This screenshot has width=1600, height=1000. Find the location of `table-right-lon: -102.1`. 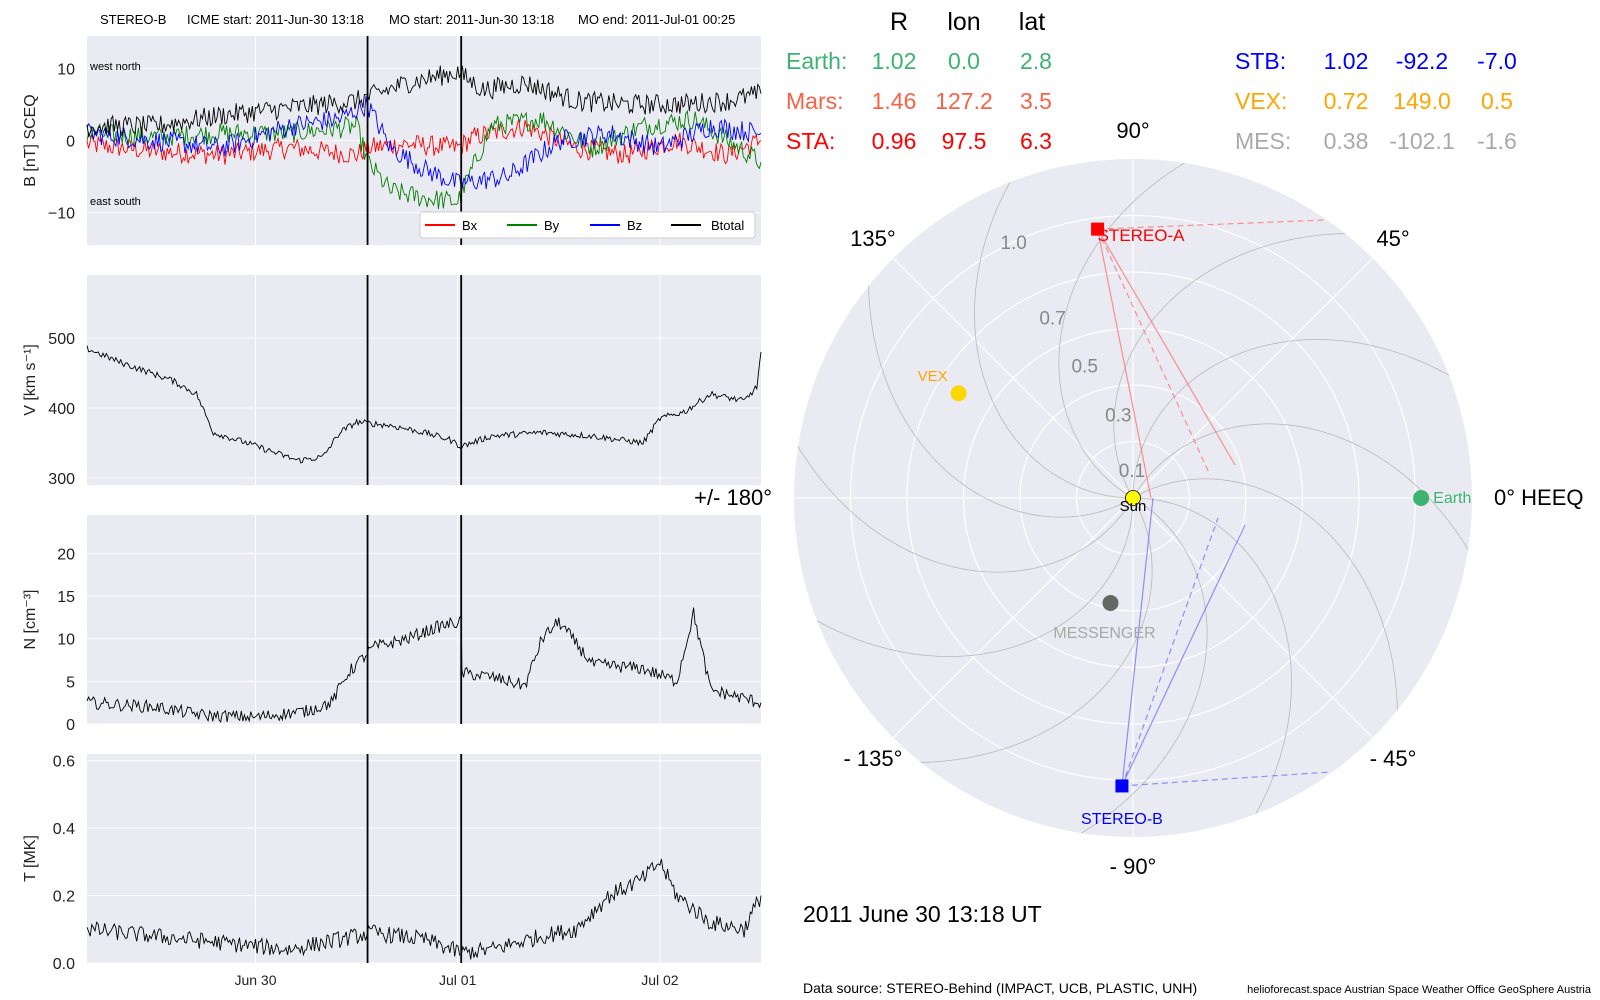

table-right-lon: -102.1 is located at coordinates (1421, 141).